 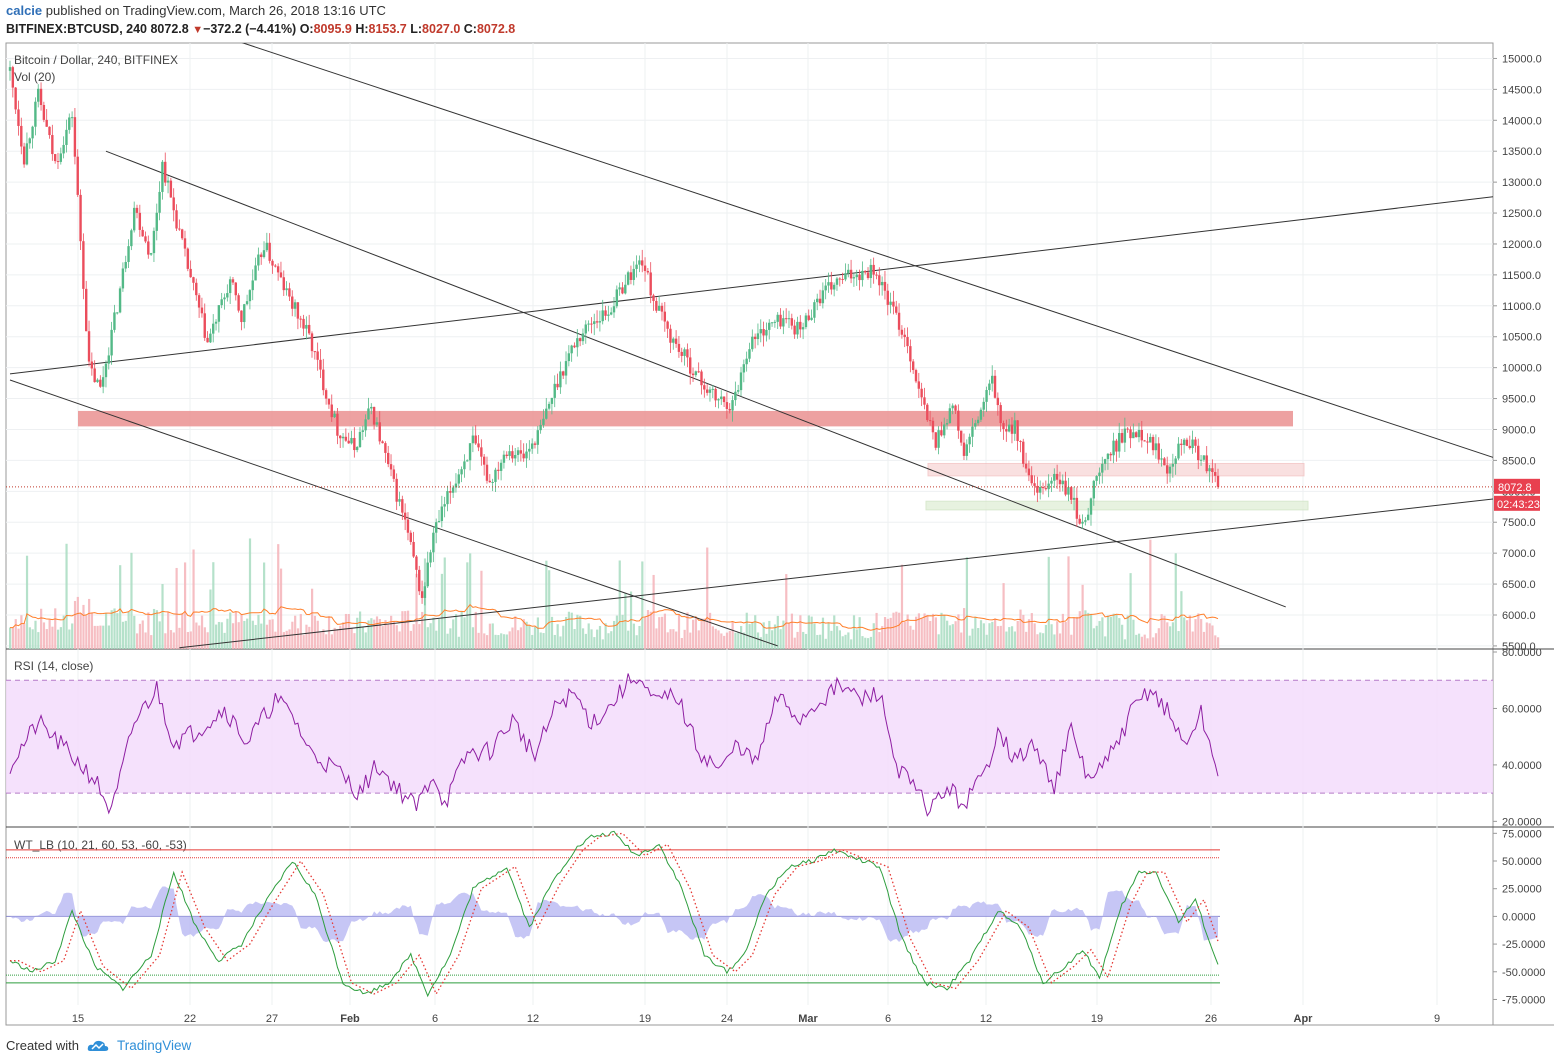 What do you see at coordinates (1522, 862) in the screenshot?
I see `wt-tick-label: 50.0000` at bounding box center [1522, 862].